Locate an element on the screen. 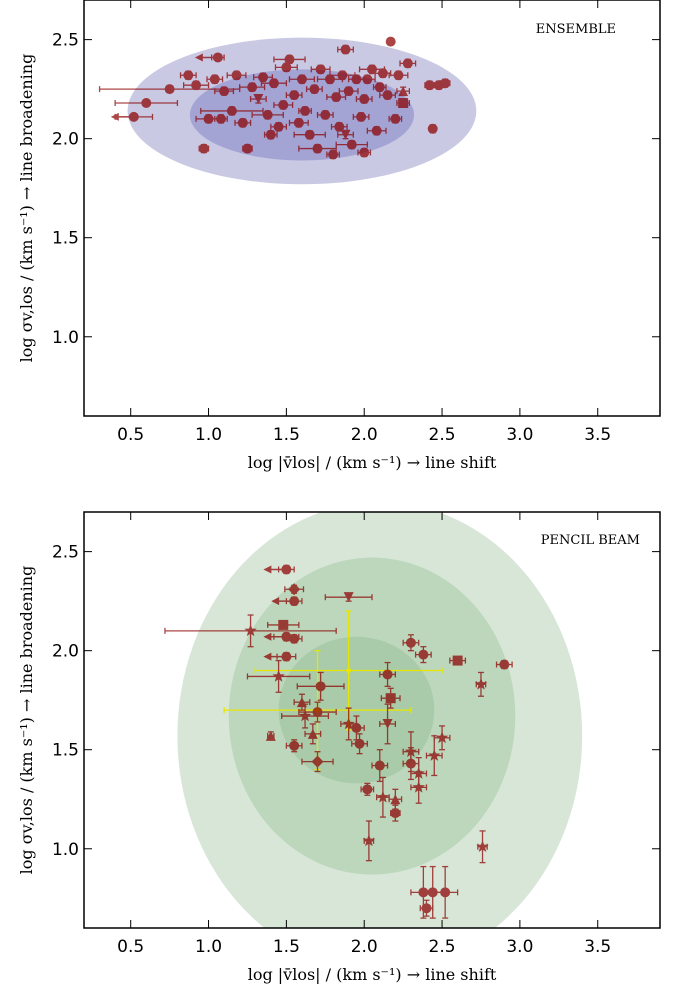  y-tick-label: 1.0 is located at coordinates (65, 338).